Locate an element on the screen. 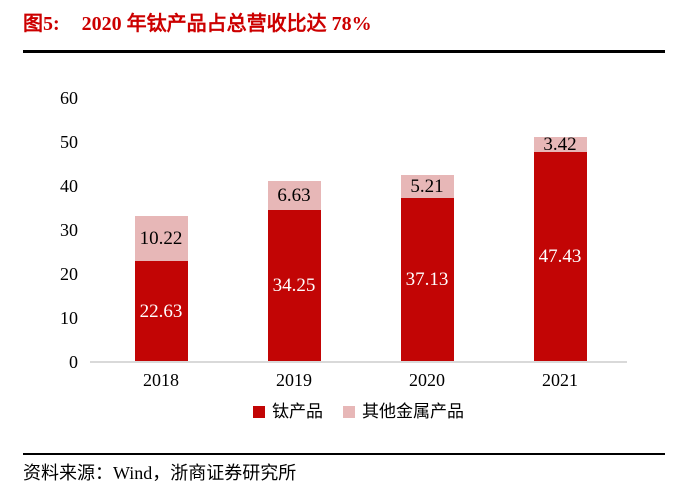  y-axis-tick-label: 0 is located at coordinates (73, 362).